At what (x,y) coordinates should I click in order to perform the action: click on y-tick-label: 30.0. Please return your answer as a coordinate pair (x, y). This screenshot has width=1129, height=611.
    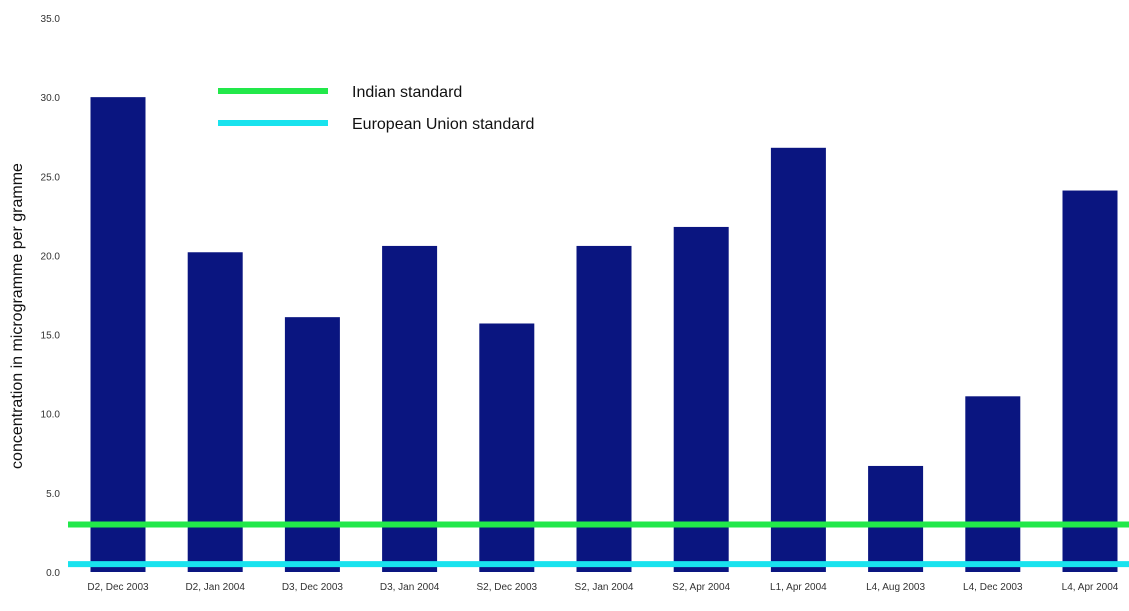
    Looking at the image, I should click on (51, 98).